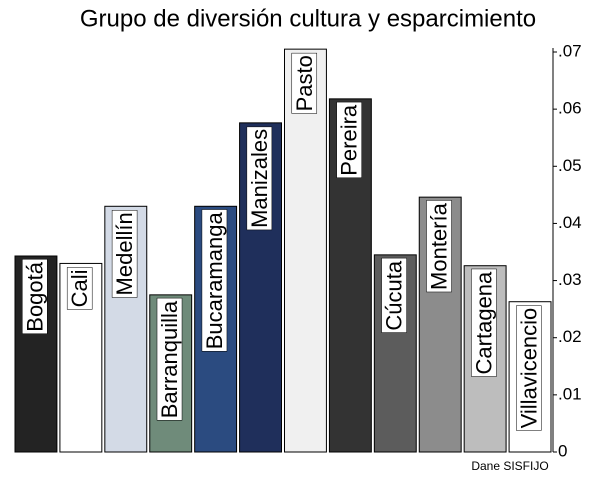 This screenshot has width=603, height=479. I want to click on x-tick-label: Villavicencio, so click(528, 368).